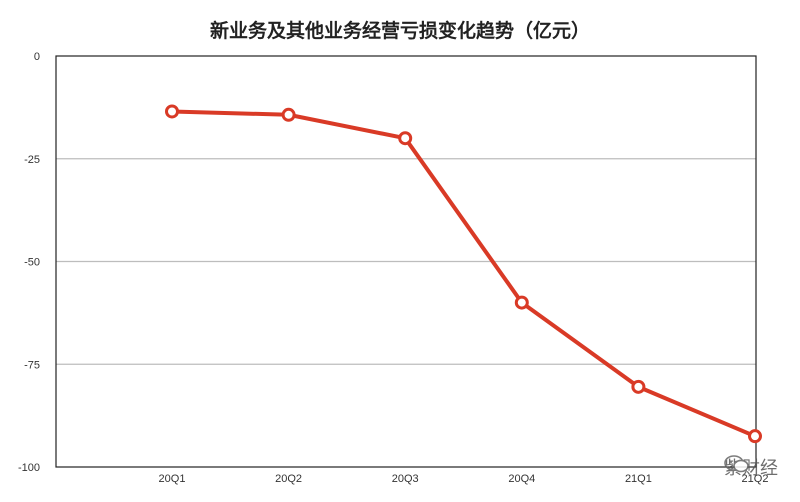 This screenshot has height=502, width=800. Describe the element at coordinates (399, 31) in the screenshot. I see `chart-title: 新业务及其他业务经营亏损变化趋势（亿元）` at that location.